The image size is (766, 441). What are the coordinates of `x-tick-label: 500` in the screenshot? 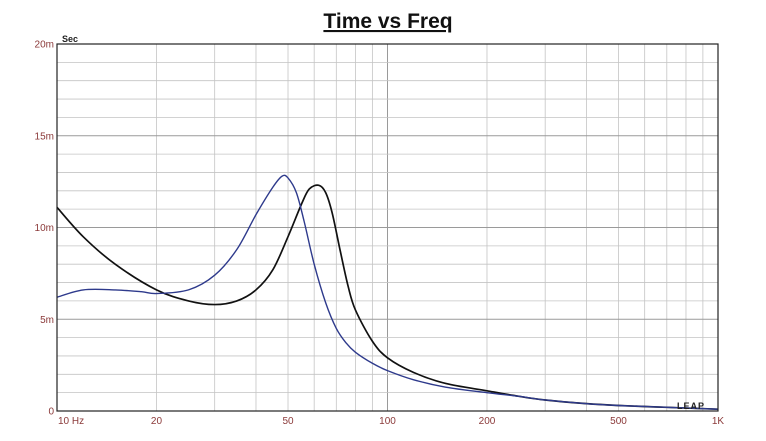 It's located at (618, 421).